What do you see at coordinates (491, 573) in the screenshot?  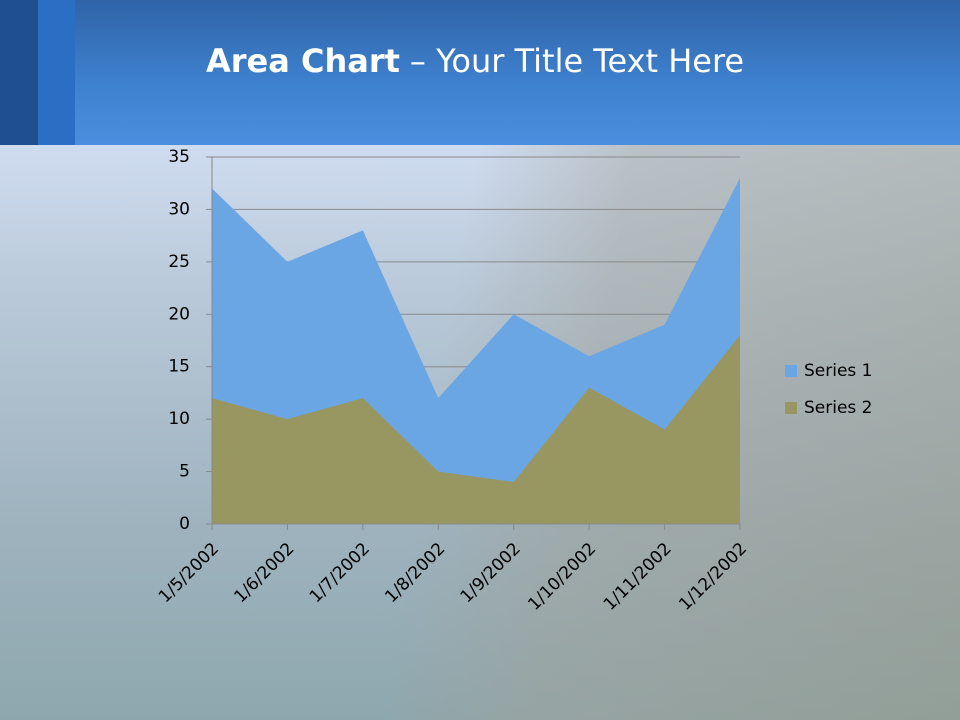 I see `x-tick-label: 1/9/2002` at bounding box center [491, 573].